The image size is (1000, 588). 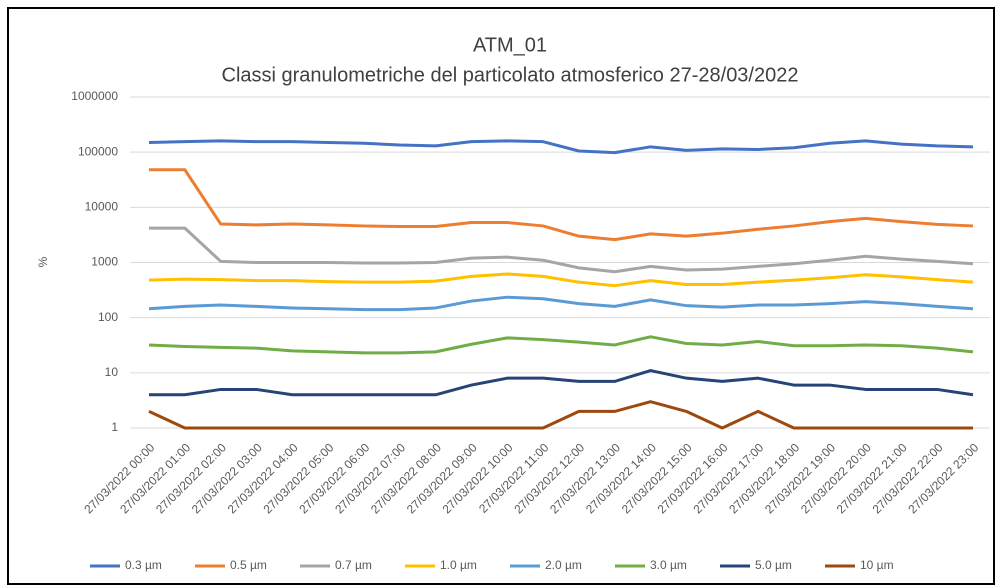 What do you see at coordinates (510, 45) in the screenshot?
I see `chart-title: ATM_01` at bounding box center [510, 45].